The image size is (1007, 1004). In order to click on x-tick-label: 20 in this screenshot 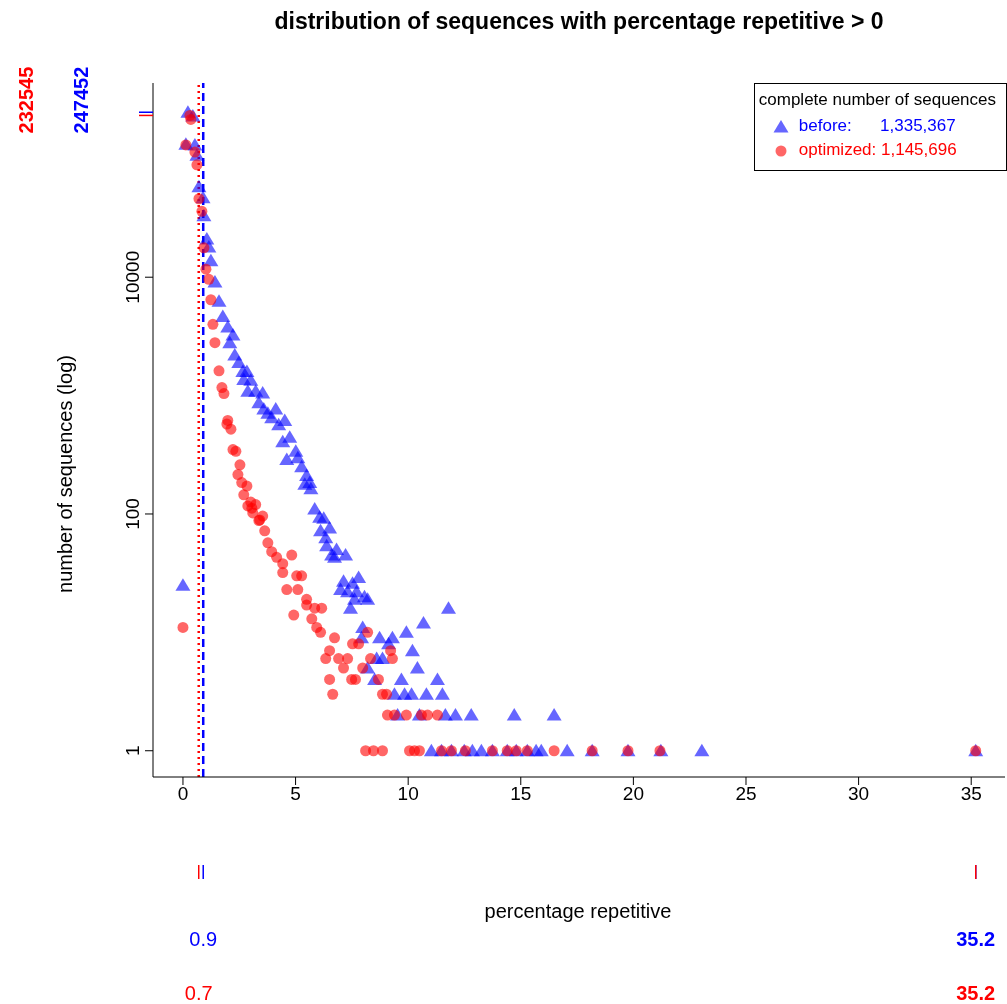, I will do `click(633, 794)`.